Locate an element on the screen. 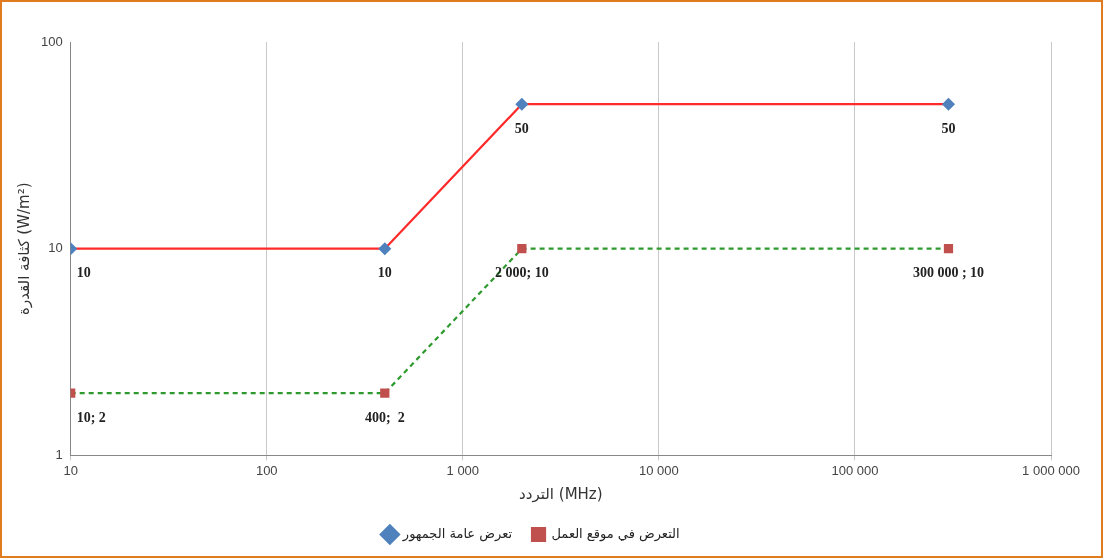  legend-label: تعرض عامة الجمهور is located at coordinates (457, 533).